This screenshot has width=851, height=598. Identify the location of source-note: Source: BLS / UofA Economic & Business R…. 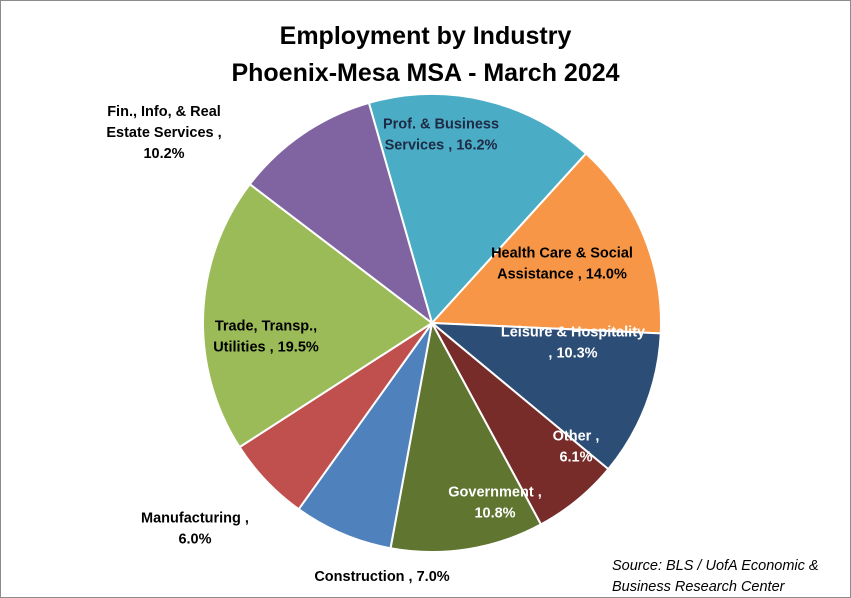
(715, 577).